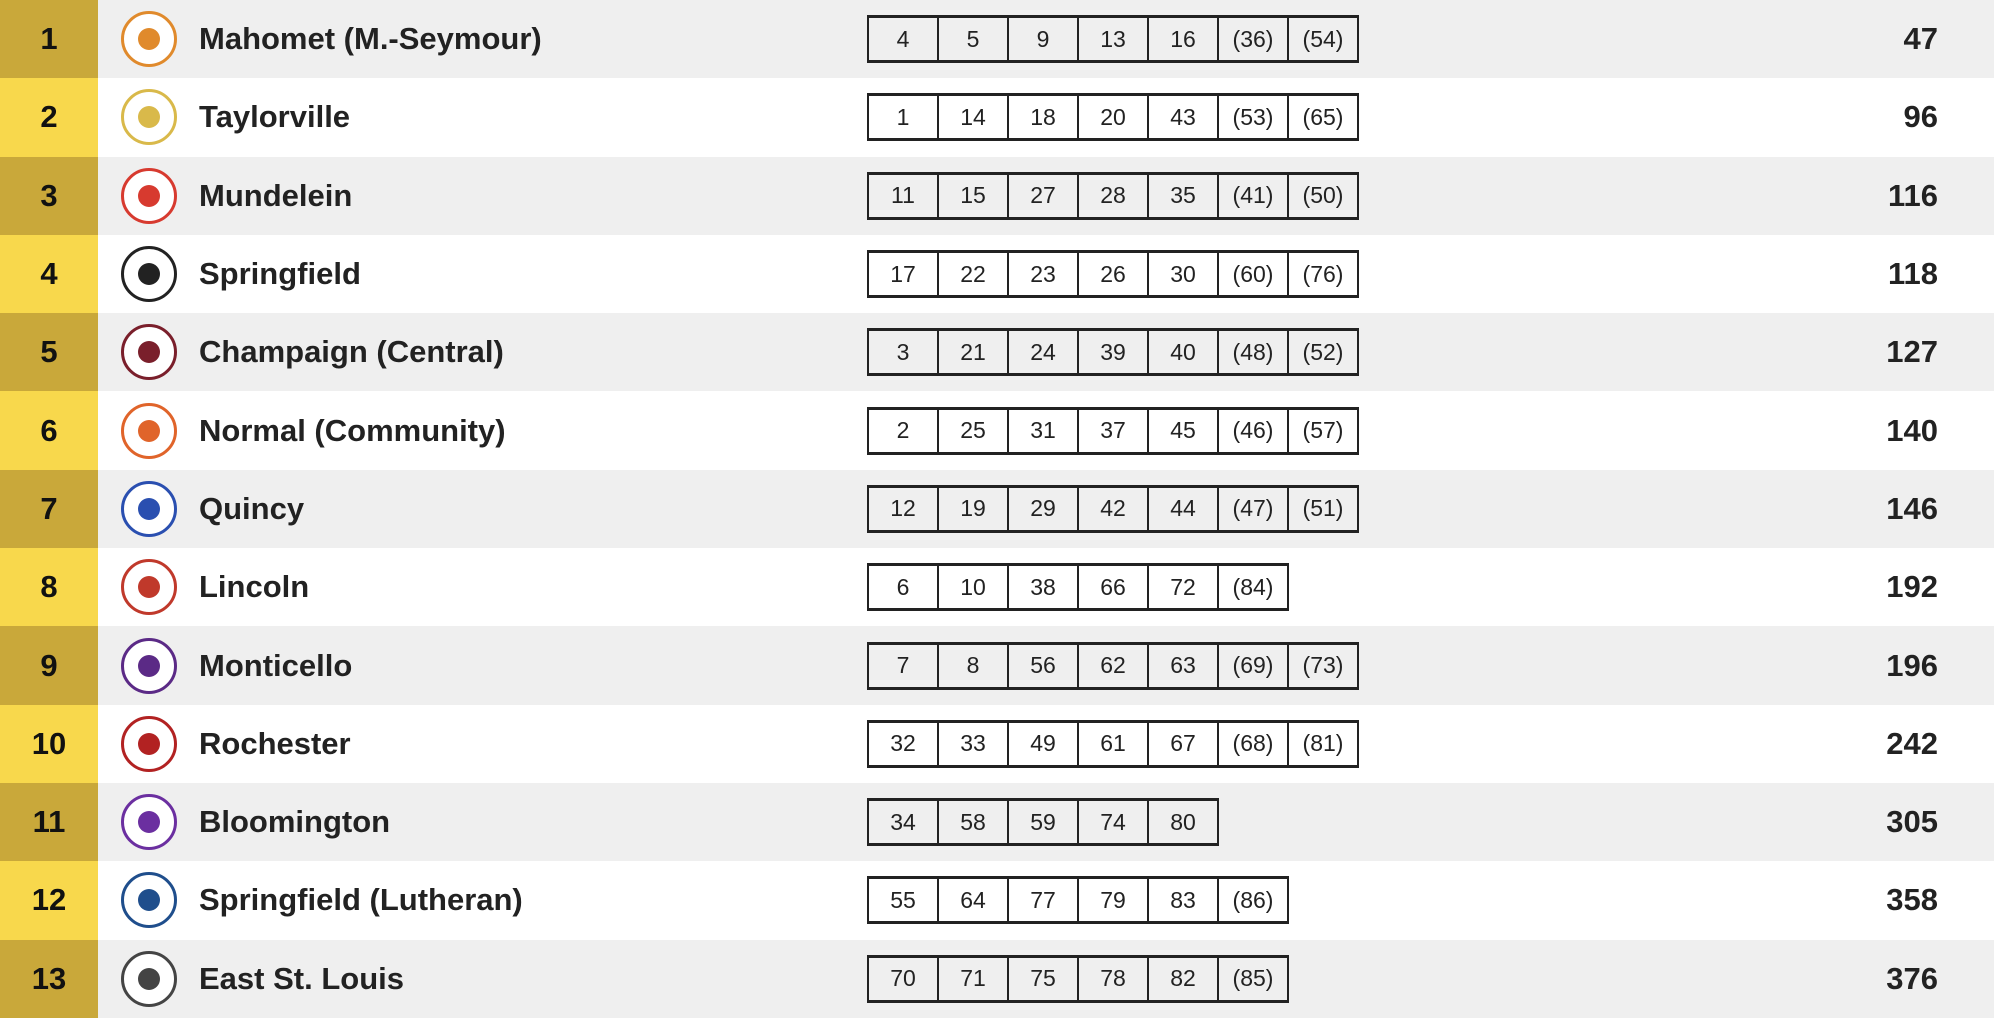  What do you see at coordinates (1184, 195) in the screenshot?
I see `place-cell: 35` at bounding box center [1184, 195].